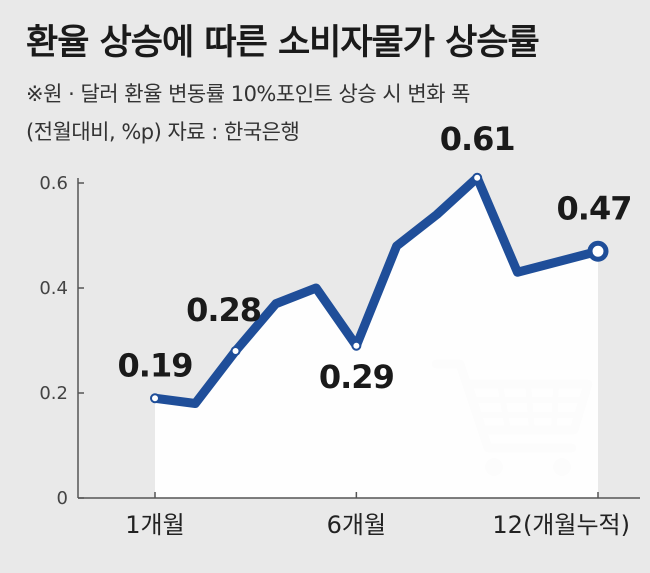 The width and height of the screenshot is (650, 573). Describe the element at coordinates (163, 132) in the screenshot. I see `chart-note: (전월대비, %p) 자료 : 한국은행` at that location.